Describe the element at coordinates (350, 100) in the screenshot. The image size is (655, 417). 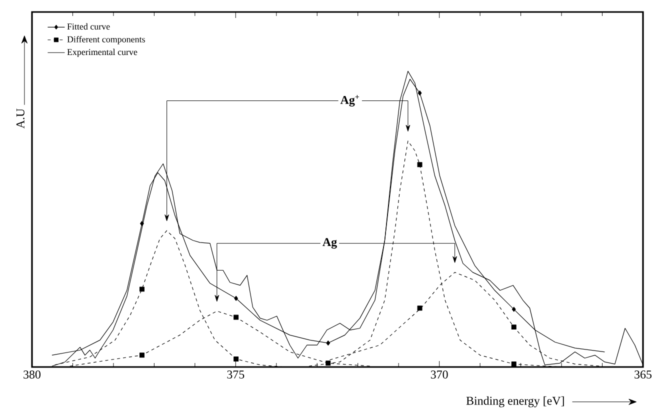
I see `annotation: Ag$^{+}$` at that location.